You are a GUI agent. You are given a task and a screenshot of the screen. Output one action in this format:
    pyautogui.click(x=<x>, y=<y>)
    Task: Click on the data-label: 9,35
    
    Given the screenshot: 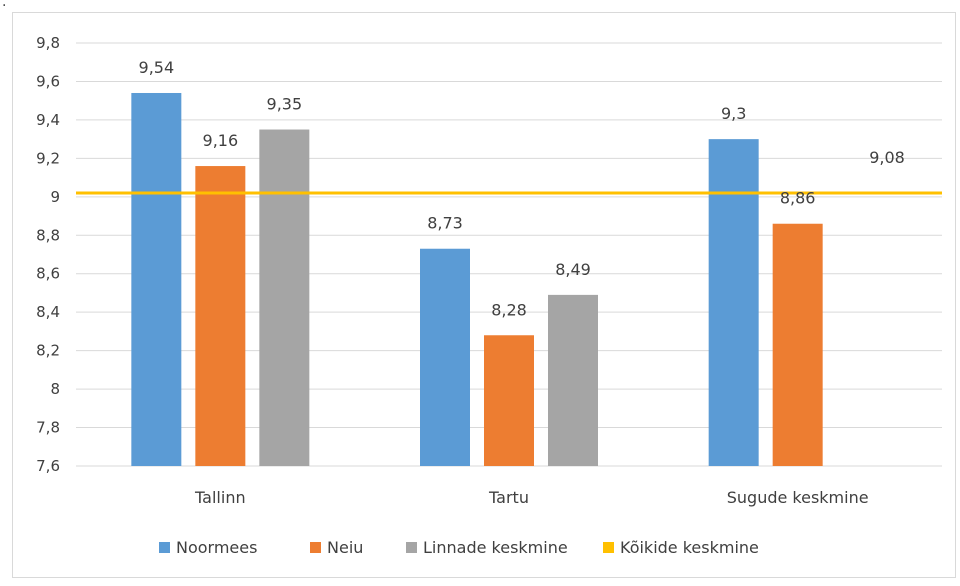 What is the action you would take?
    pyautogui.click(x=285, y=104)
    